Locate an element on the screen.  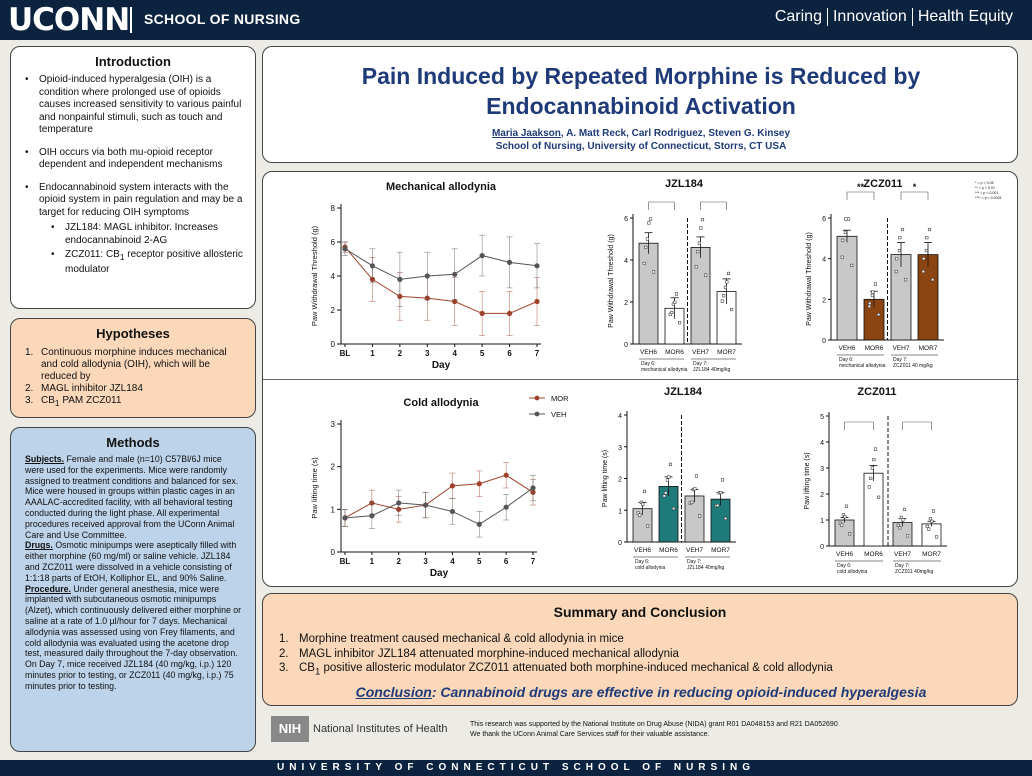
chart5-category-label: VEH6 is located at coordinates (844, 554).